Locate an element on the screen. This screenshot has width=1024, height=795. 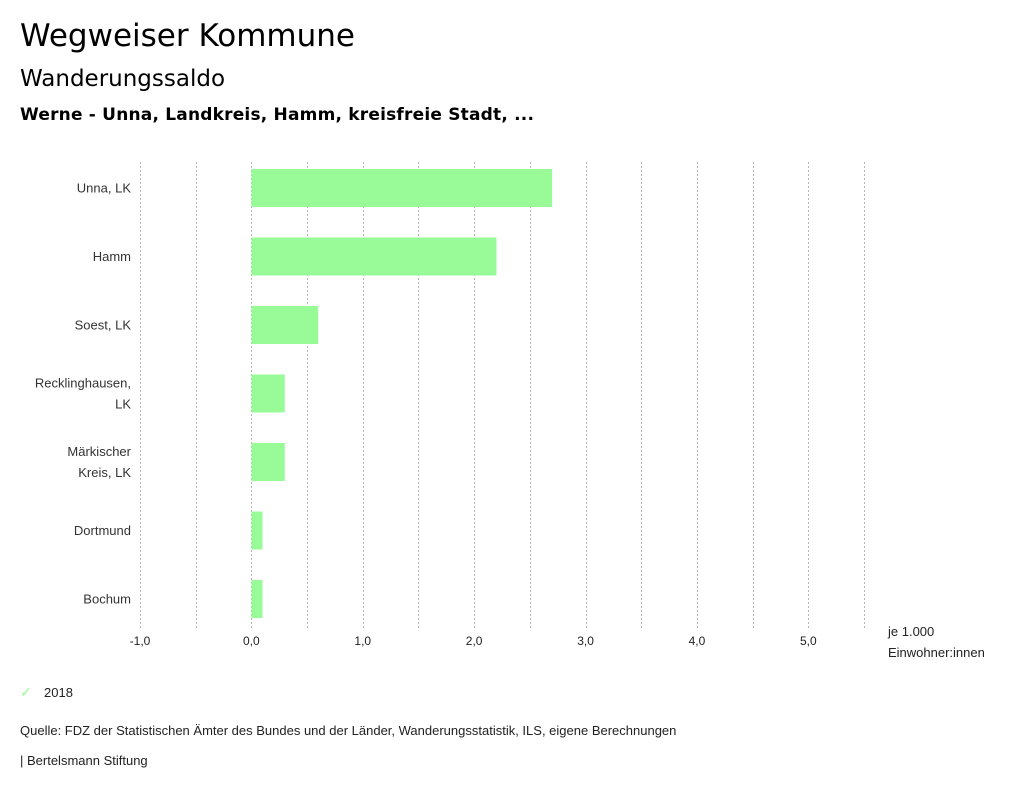
category-label: Bochum is located at coordinates (107, 599).